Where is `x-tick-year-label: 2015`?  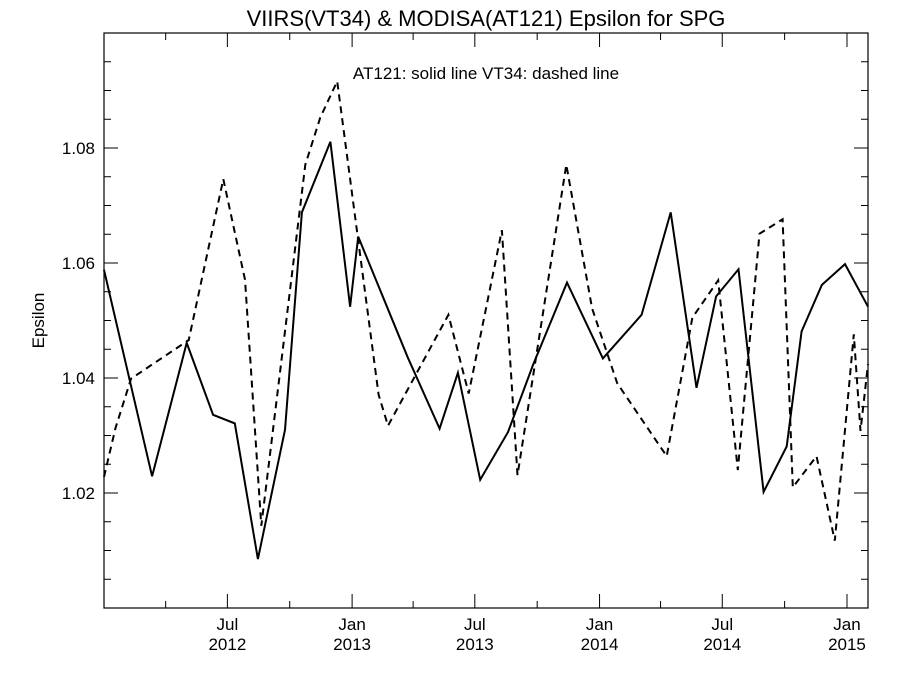
x-tick-year-label: 2015 is located at coordinates (847, 644).